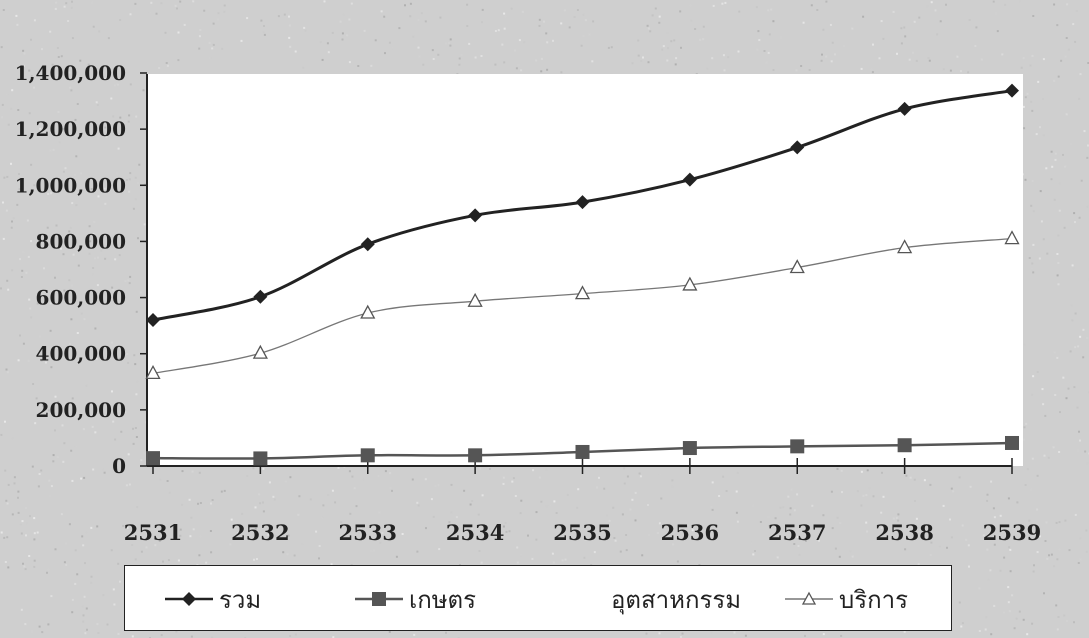  I want to click on legend-item-agriculture: เกษตร, so click(414, 599).